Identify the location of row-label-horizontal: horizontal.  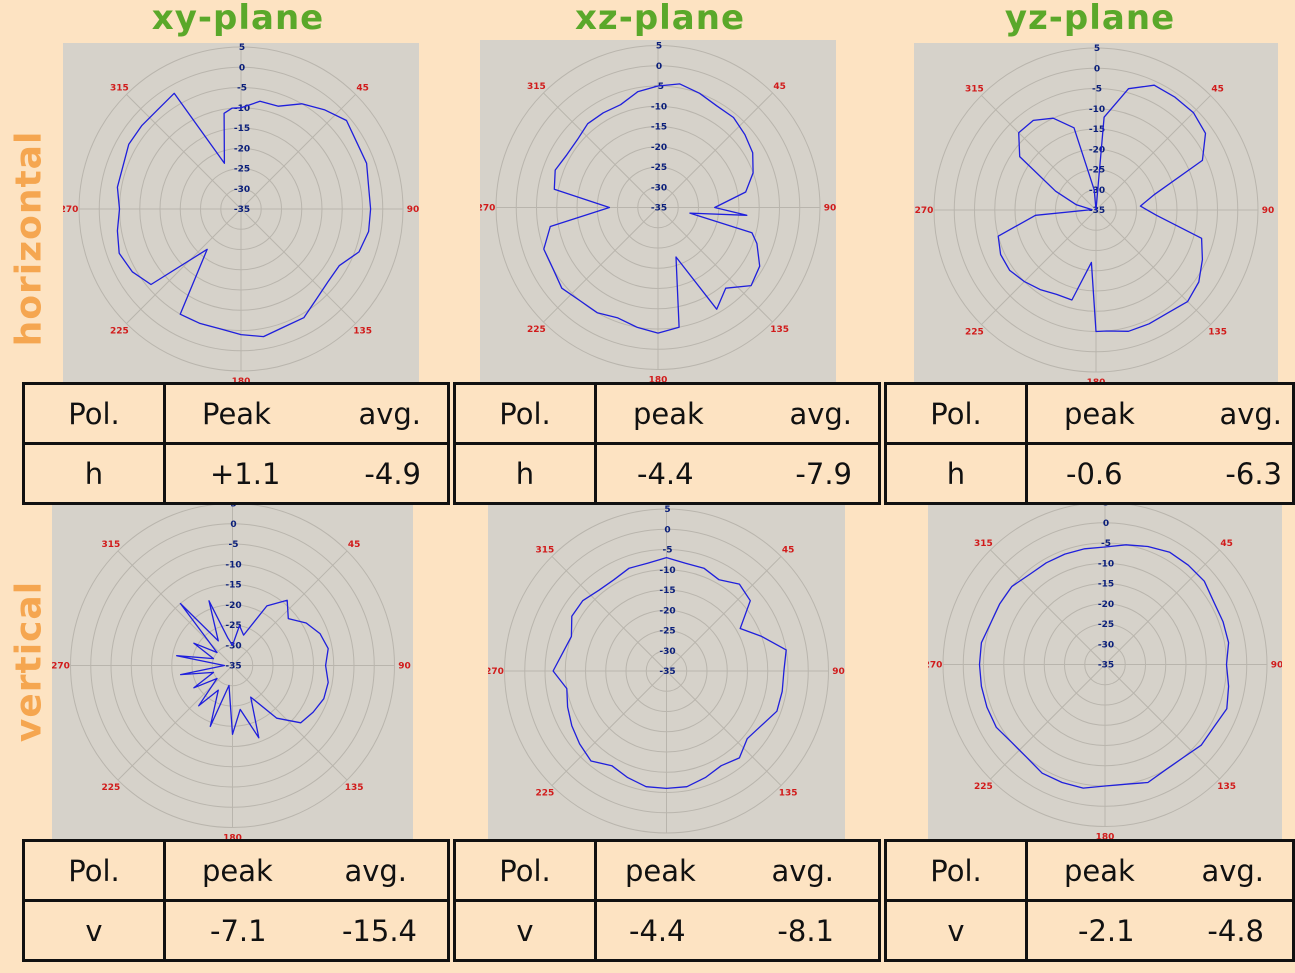
(29, 238).